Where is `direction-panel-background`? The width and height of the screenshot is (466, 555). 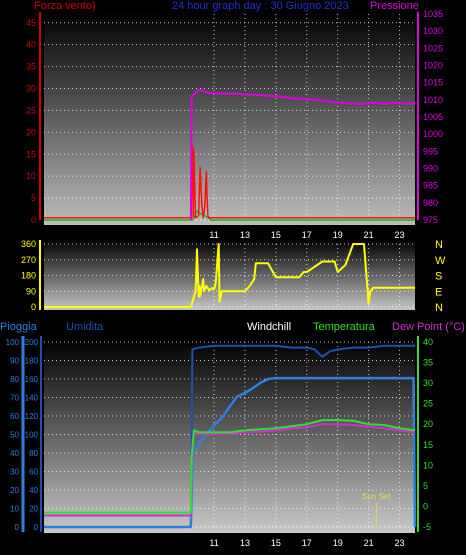 direction-panel-background is located at coordinates (229, 275).